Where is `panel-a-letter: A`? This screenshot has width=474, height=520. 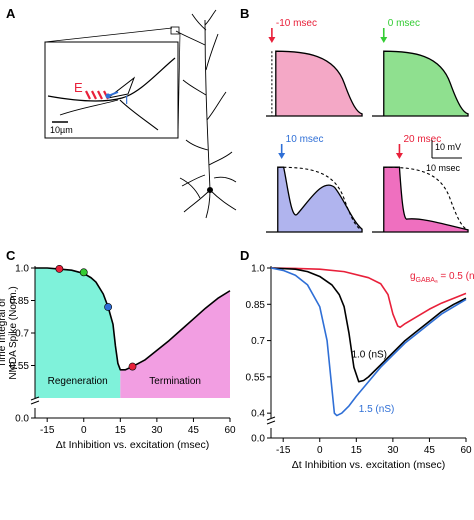 panel-a-letter: A is located at coordinates (11, 13).